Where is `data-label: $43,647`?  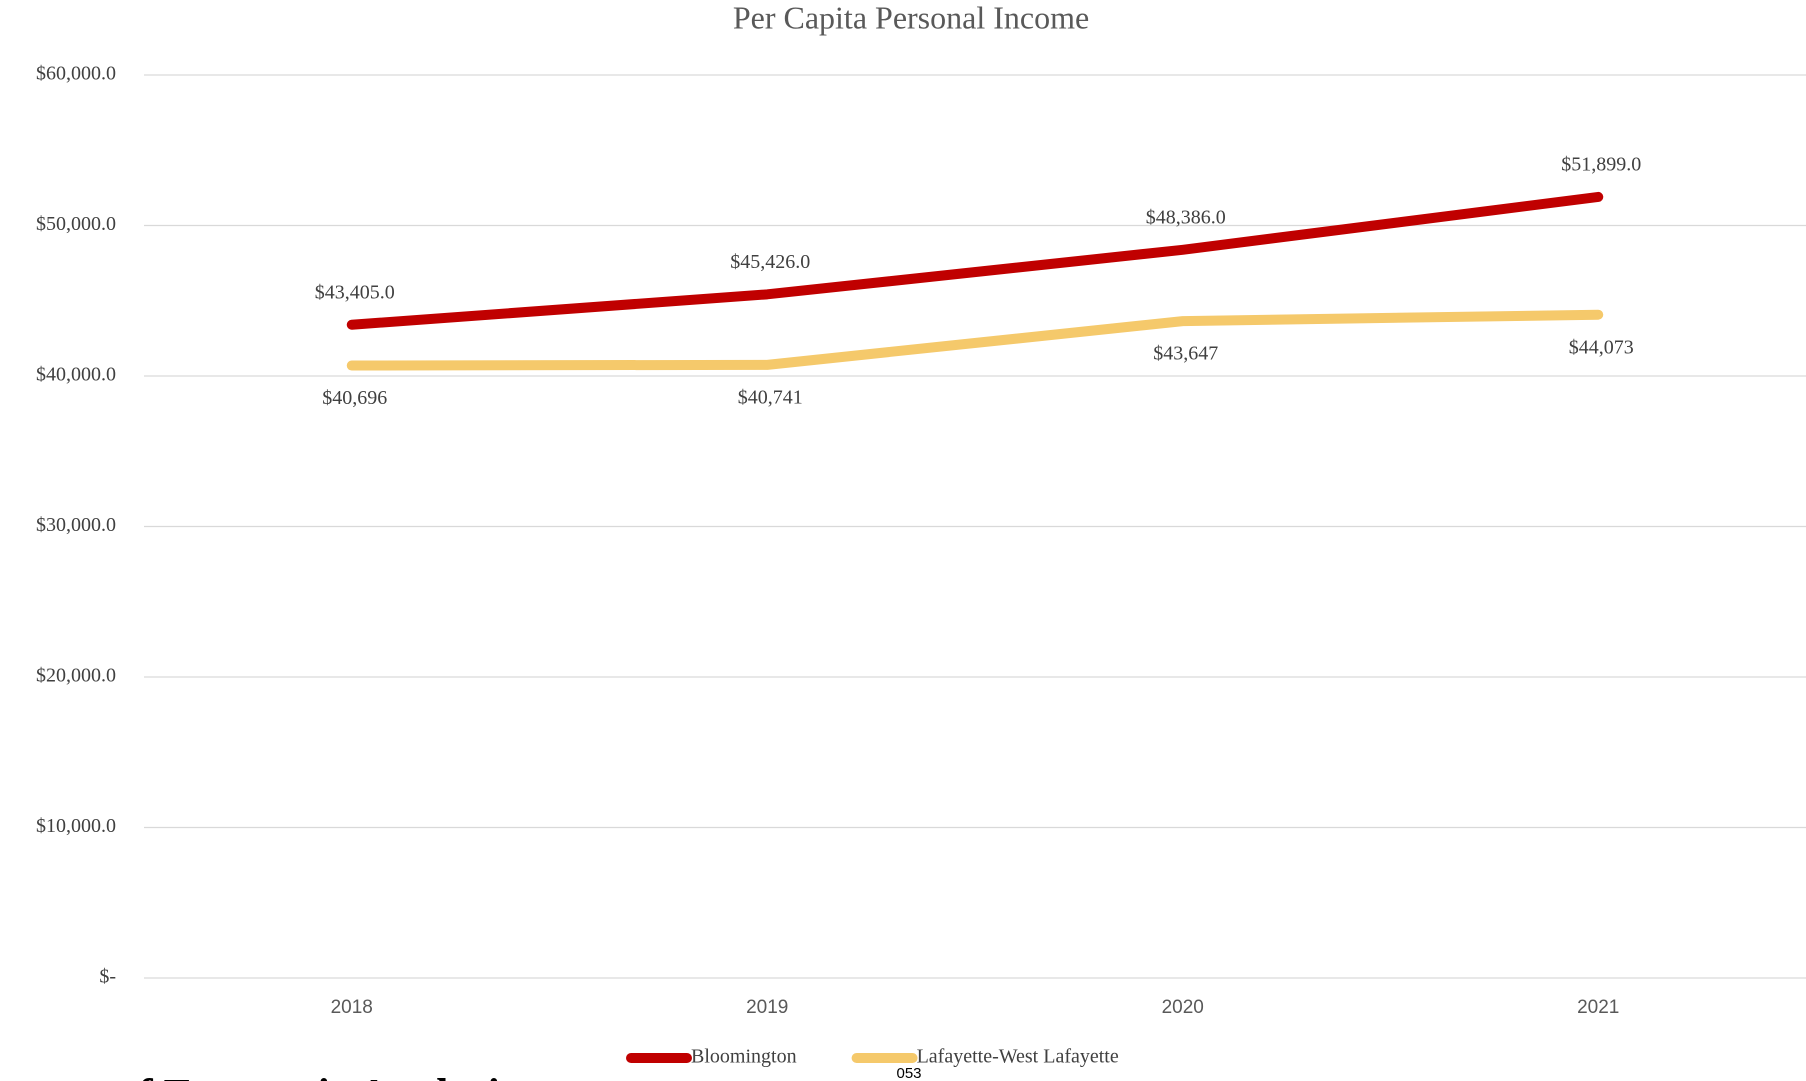 data-label: $43,647 is located at coordinates (1185, 354).